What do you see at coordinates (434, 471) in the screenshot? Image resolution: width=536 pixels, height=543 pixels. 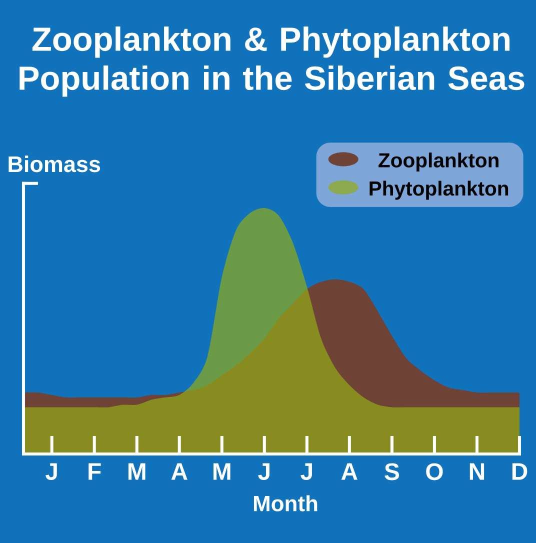 I see `x-tick-label: O` at bounding box center [434, 471].